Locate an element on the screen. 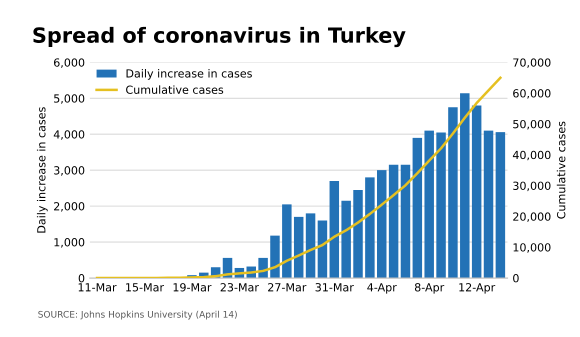  x-tick-label: 11-Mar is located at coordinates (97, 287).